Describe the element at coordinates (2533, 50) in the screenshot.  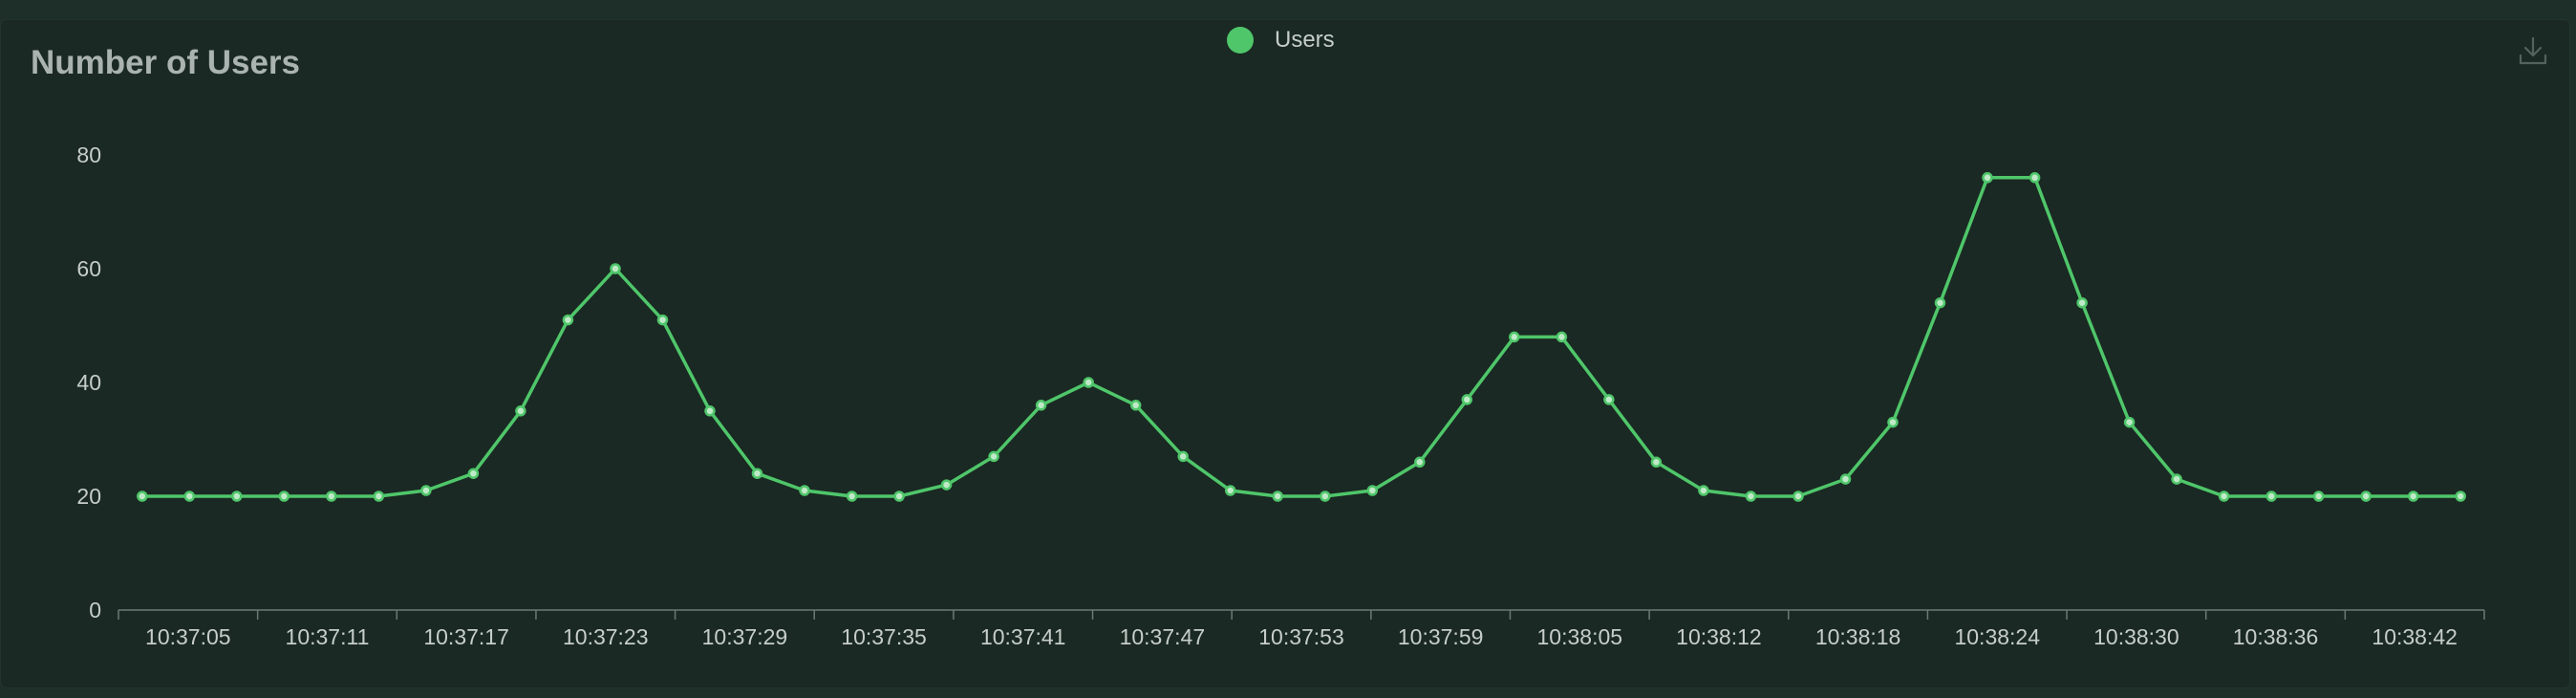
I see `download-icon` at that location.